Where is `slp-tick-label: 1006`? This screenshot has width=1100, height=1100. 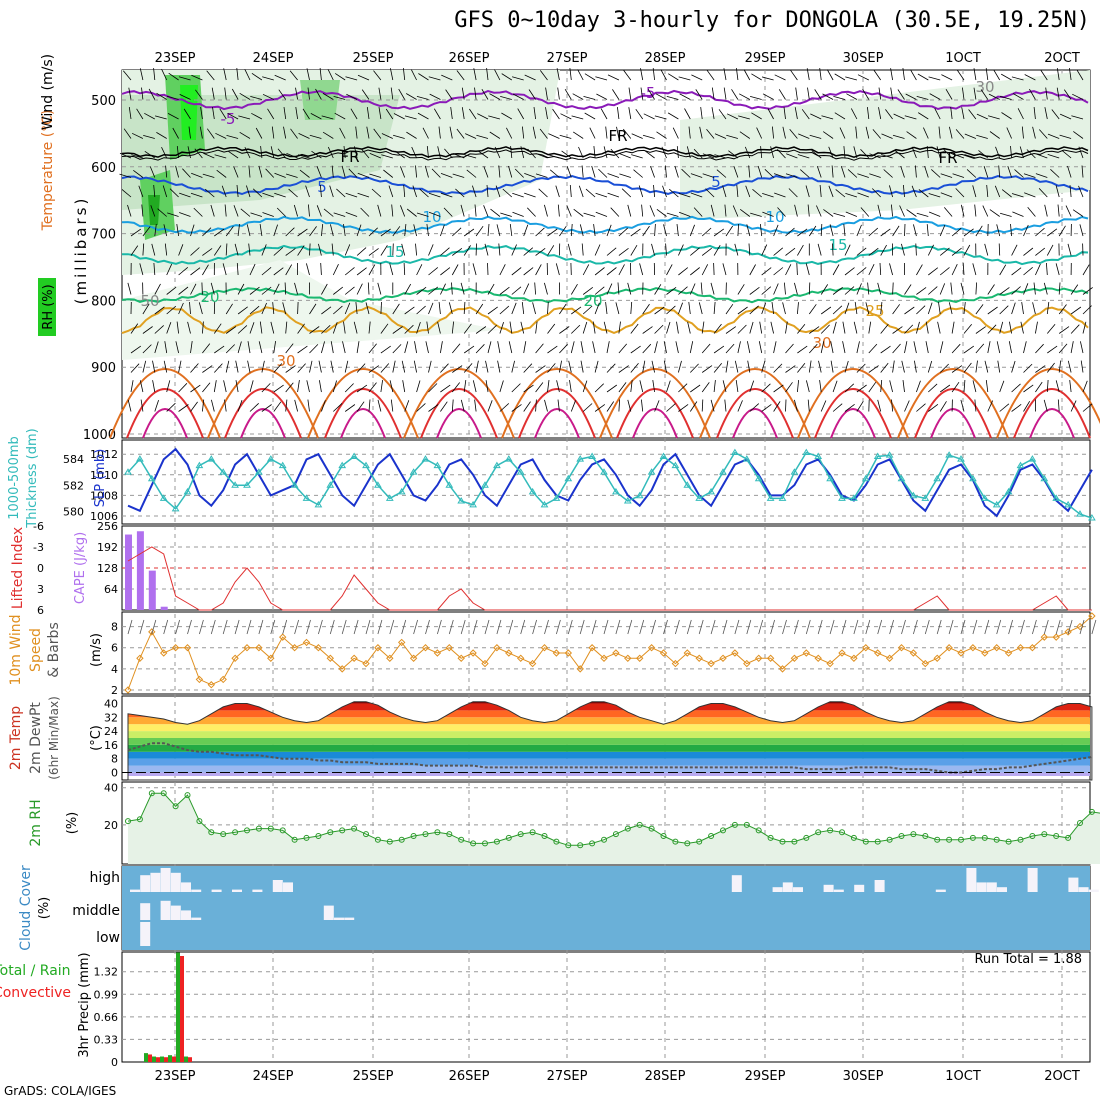 slp-tick-label: 1006 is located at coordinates (104, 516).